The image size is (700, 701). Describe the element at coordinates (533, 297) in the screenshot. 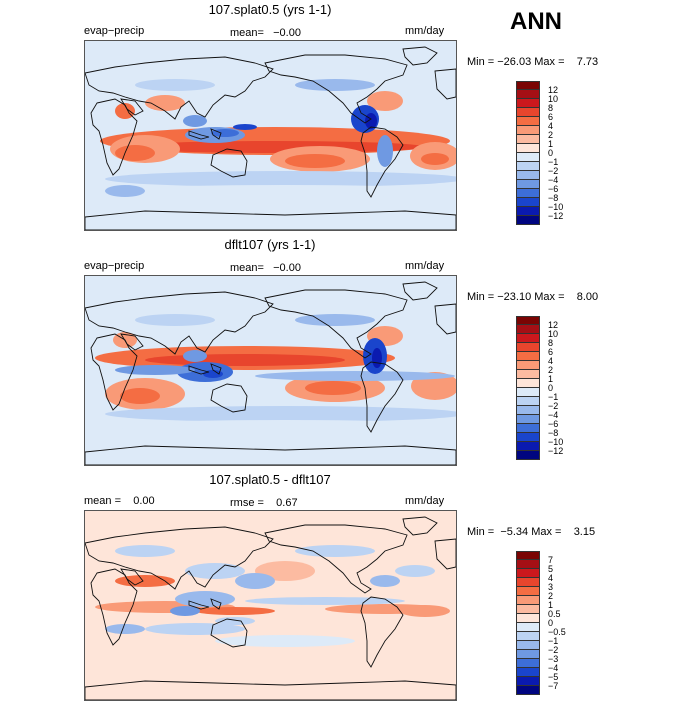

I see `min-max-stats: Min = −23.10 Max = 8.00` at that location.